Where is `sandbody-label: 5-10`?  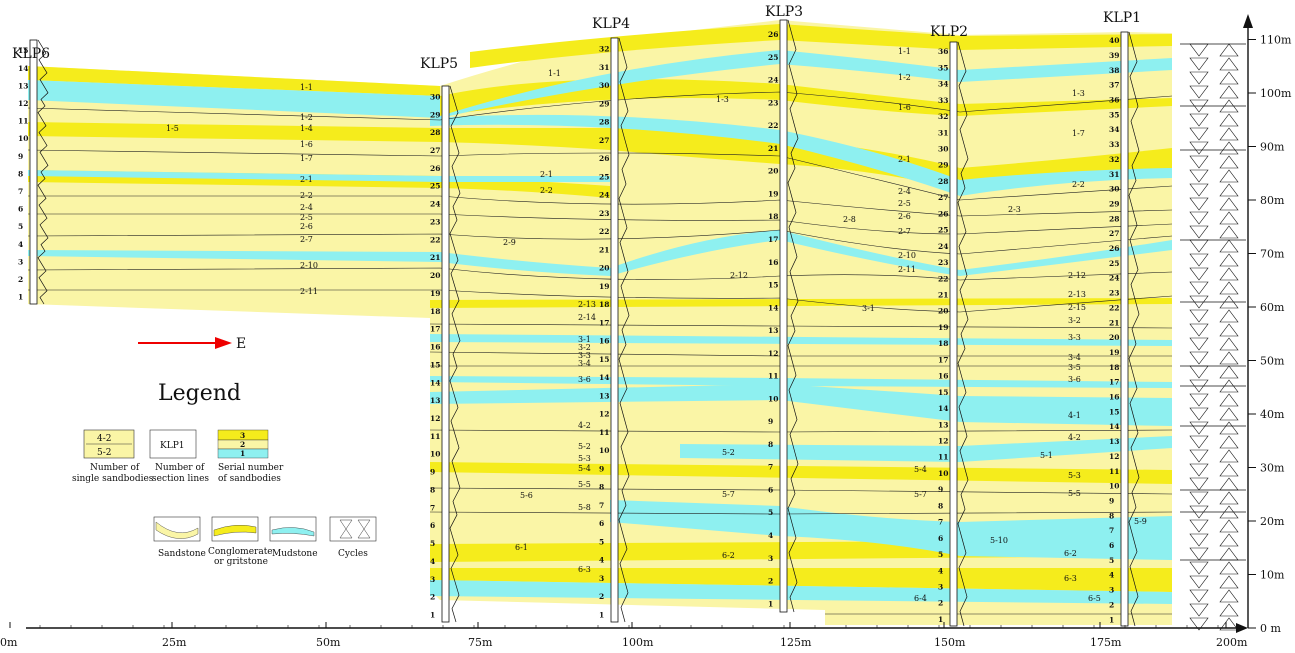 sandbody-label: 5-10 is located at coordinates (999, 540).